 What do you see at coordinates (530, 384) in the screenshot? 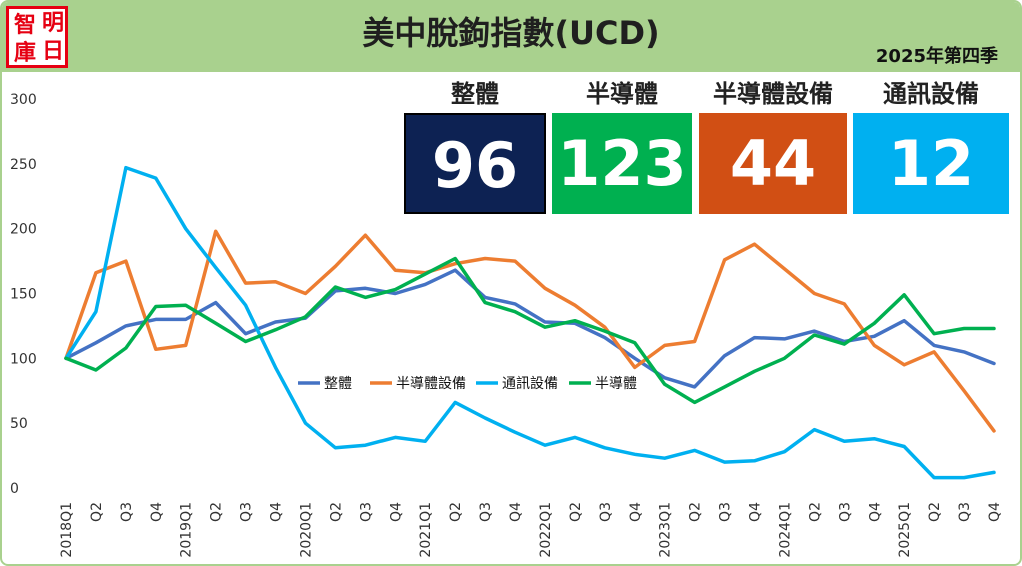
I see `legend-label: 通訊設備` at bounding box center [530, 384].